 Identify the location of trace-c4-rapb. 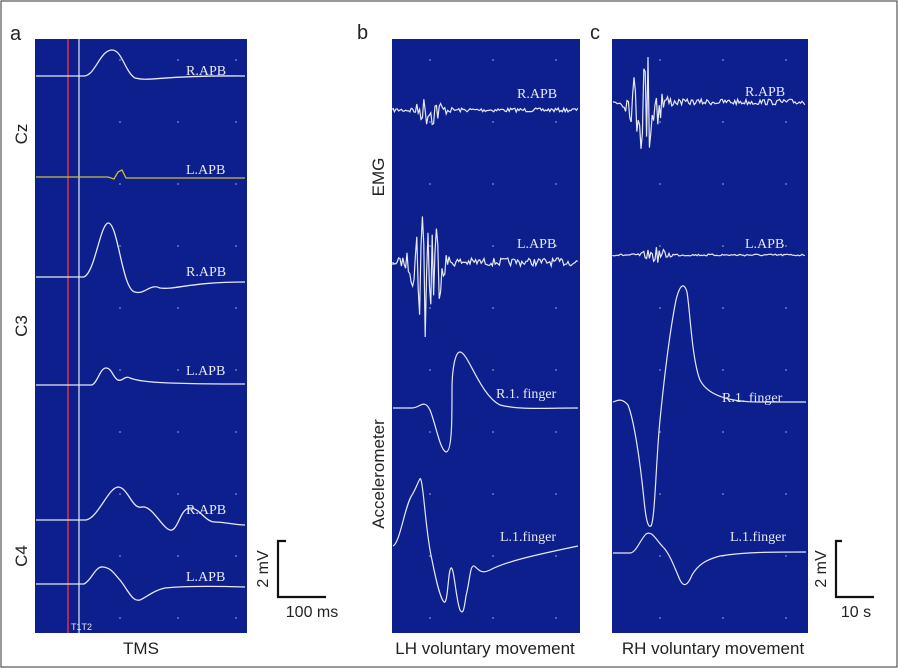
(141, 508).